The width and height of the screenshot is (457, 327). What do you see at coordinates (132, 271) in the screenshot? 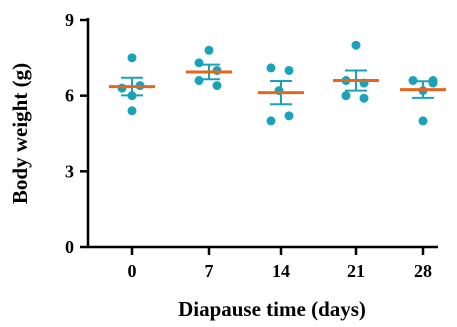
I see `x-tick-label: 0` at bounding box center [132, 271].